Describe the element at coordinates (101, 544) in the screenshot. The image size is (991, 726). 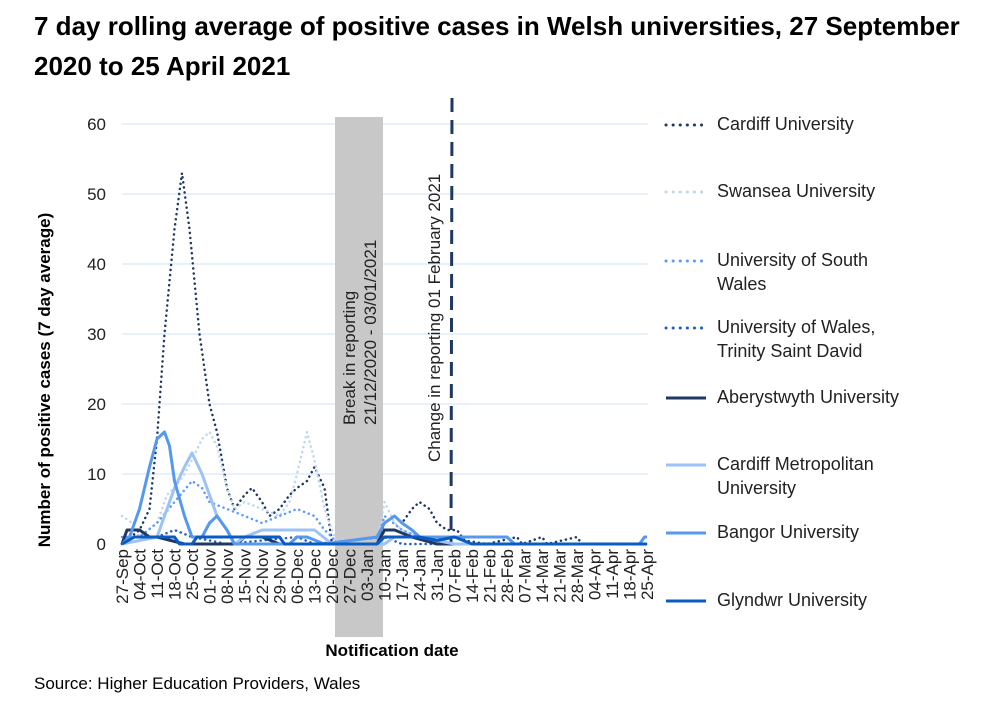
I see `y-tick-label: 0` at that location.